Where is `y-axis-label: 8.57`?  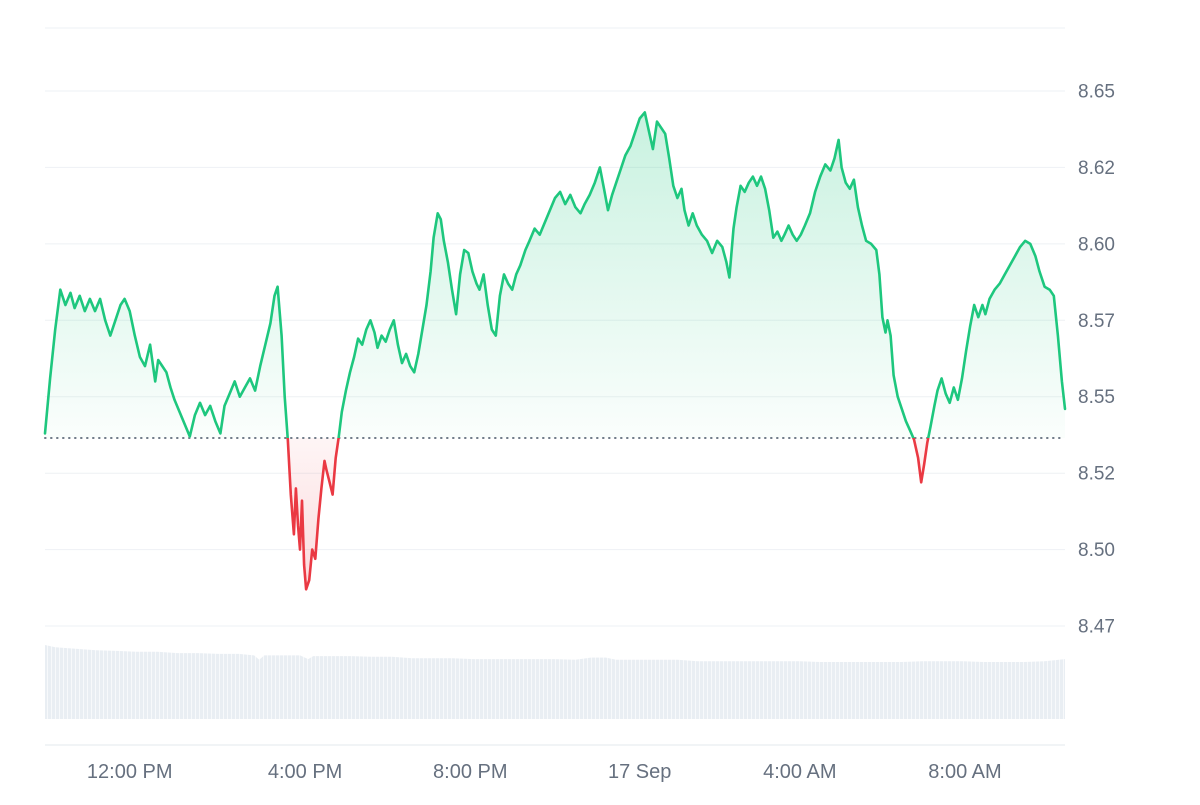 y-axis-label: 8.57 is located at coordinates (1096, 321).